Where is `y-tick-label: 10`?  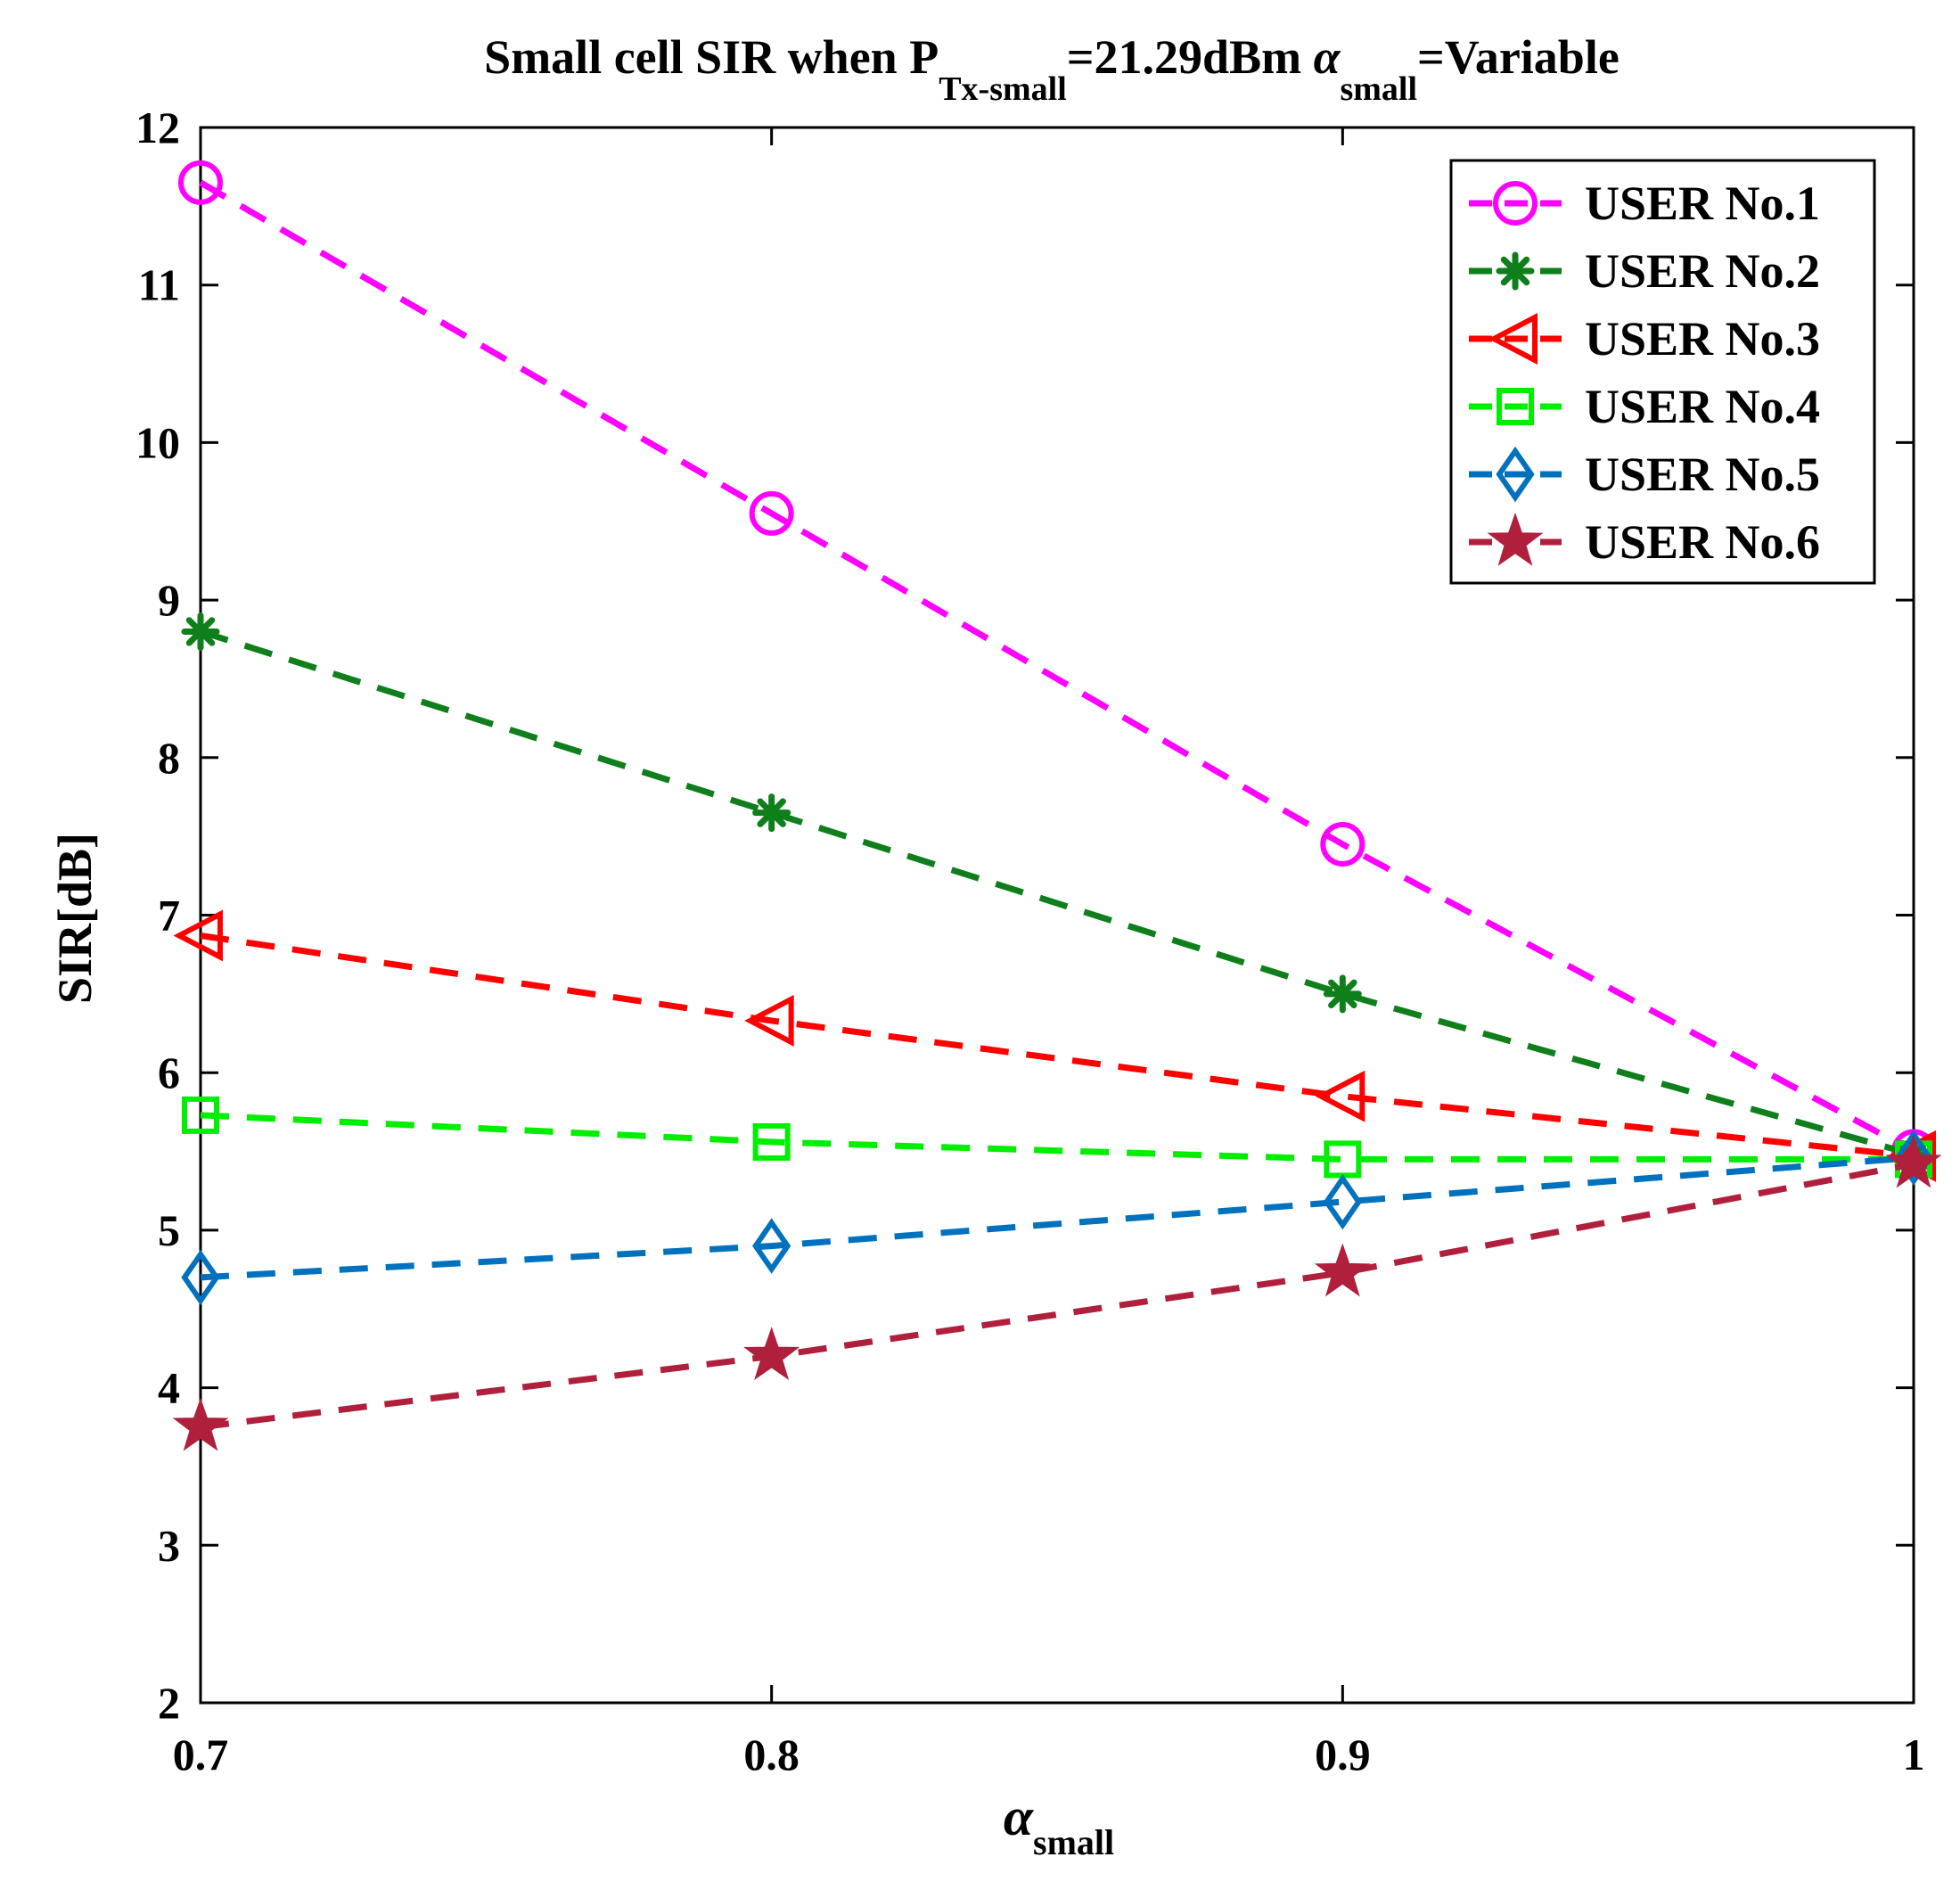 y-tick-label: 10 is located at coordinates (158, 442).